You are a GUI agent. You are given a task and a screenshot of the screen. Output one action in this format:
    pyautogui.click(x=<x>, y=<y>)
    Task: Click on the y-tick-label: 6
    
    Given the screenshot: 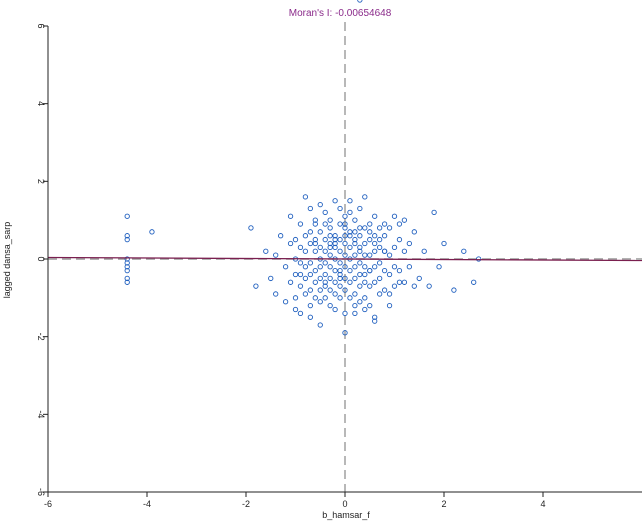 What is the action you would take?
    pyautogui.click(x=41, y=25)
    